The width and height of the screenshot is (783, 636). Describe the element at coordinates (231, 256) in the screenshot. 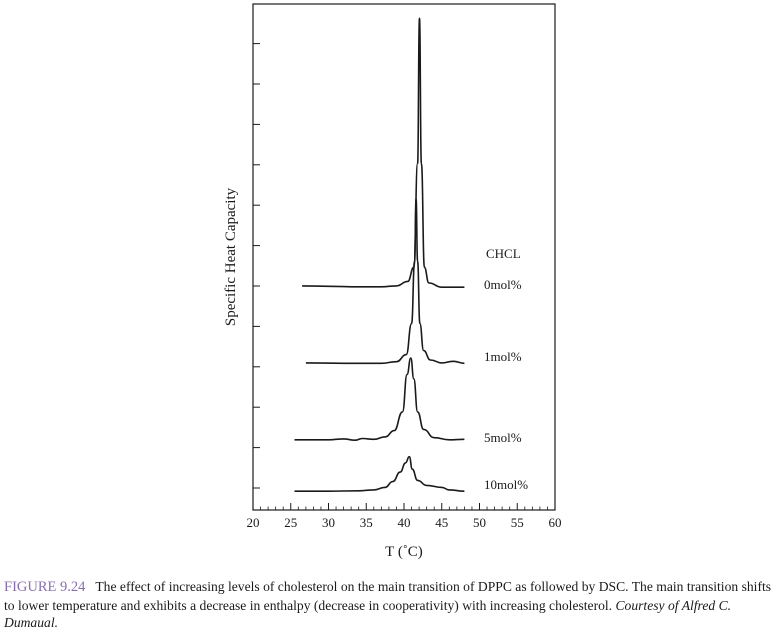

I see `y-axis-title: Specific Heat Capacity` at that location.